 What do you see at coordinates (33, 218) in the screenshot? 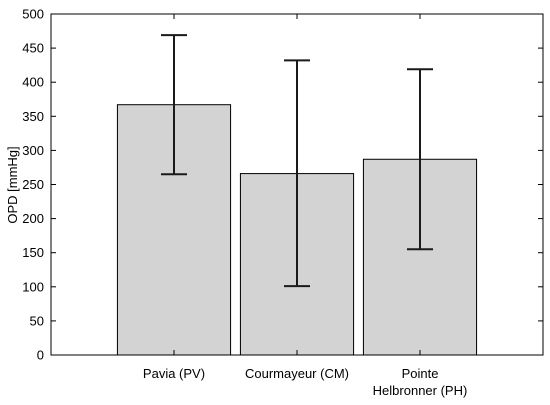
I see `y-tick-label: 200` at bounding box center [33, 218].